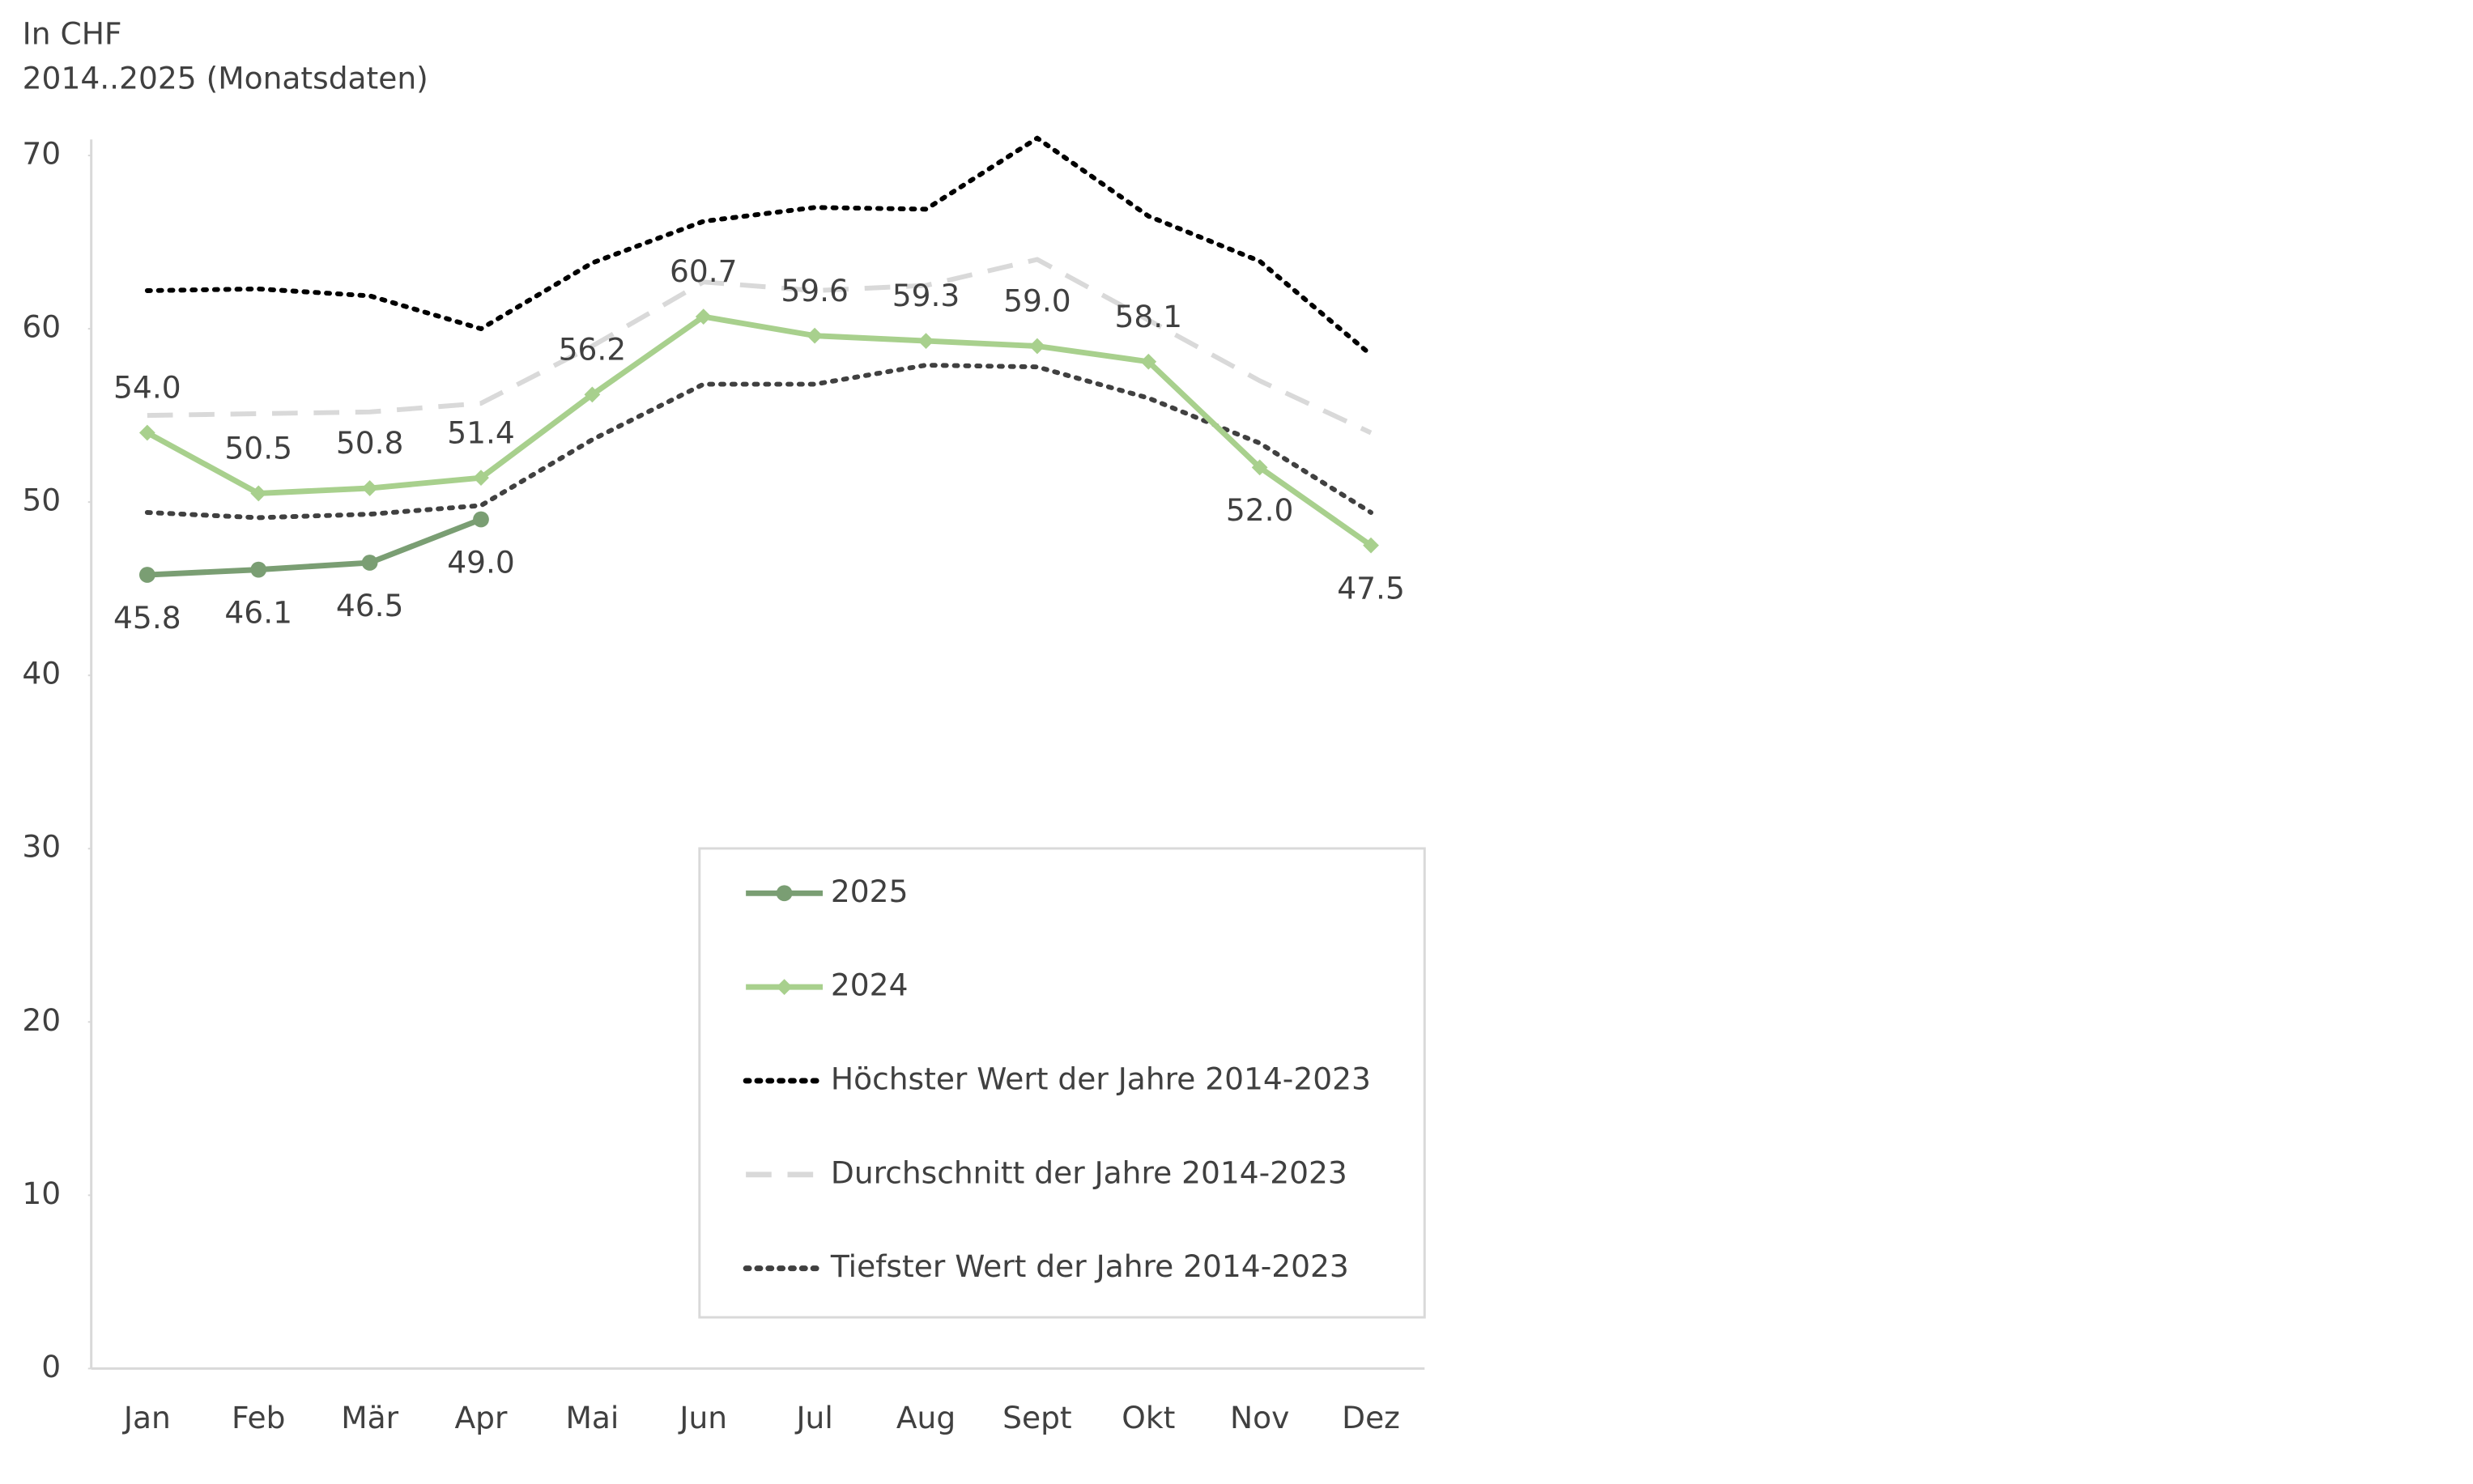 This screenshot has height=1484, width=2473. Describe the element at coordinates (926, 295) in the screenshot. I see `data-label: 59.3` at that location.